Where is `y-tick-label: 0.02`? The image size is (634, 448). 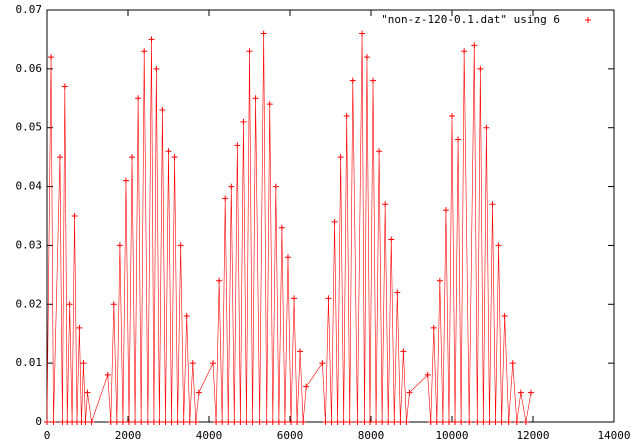
y-tick-label: 0.02 is located at coordinates (29, 303).